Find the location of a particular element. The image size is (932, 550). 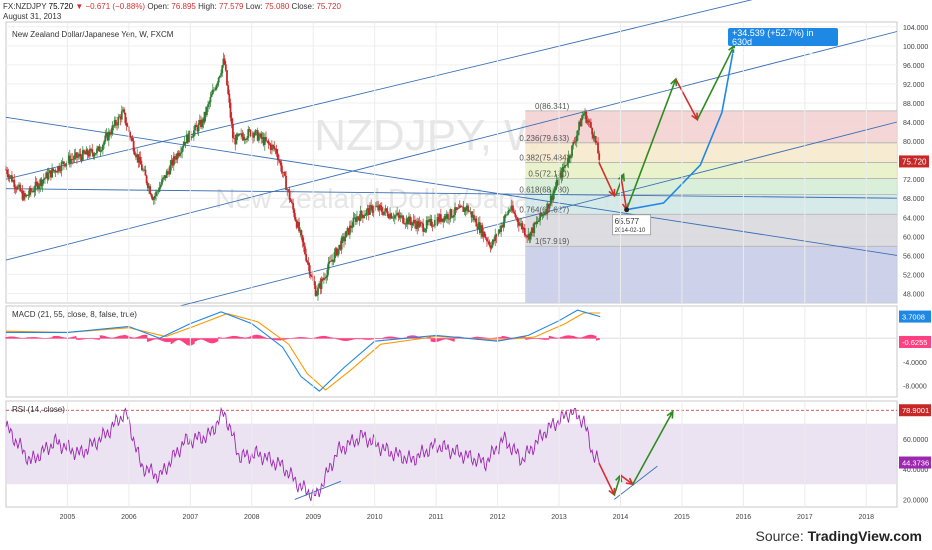

price-tick-label: 104.000 is located at coordinates (915, 28).